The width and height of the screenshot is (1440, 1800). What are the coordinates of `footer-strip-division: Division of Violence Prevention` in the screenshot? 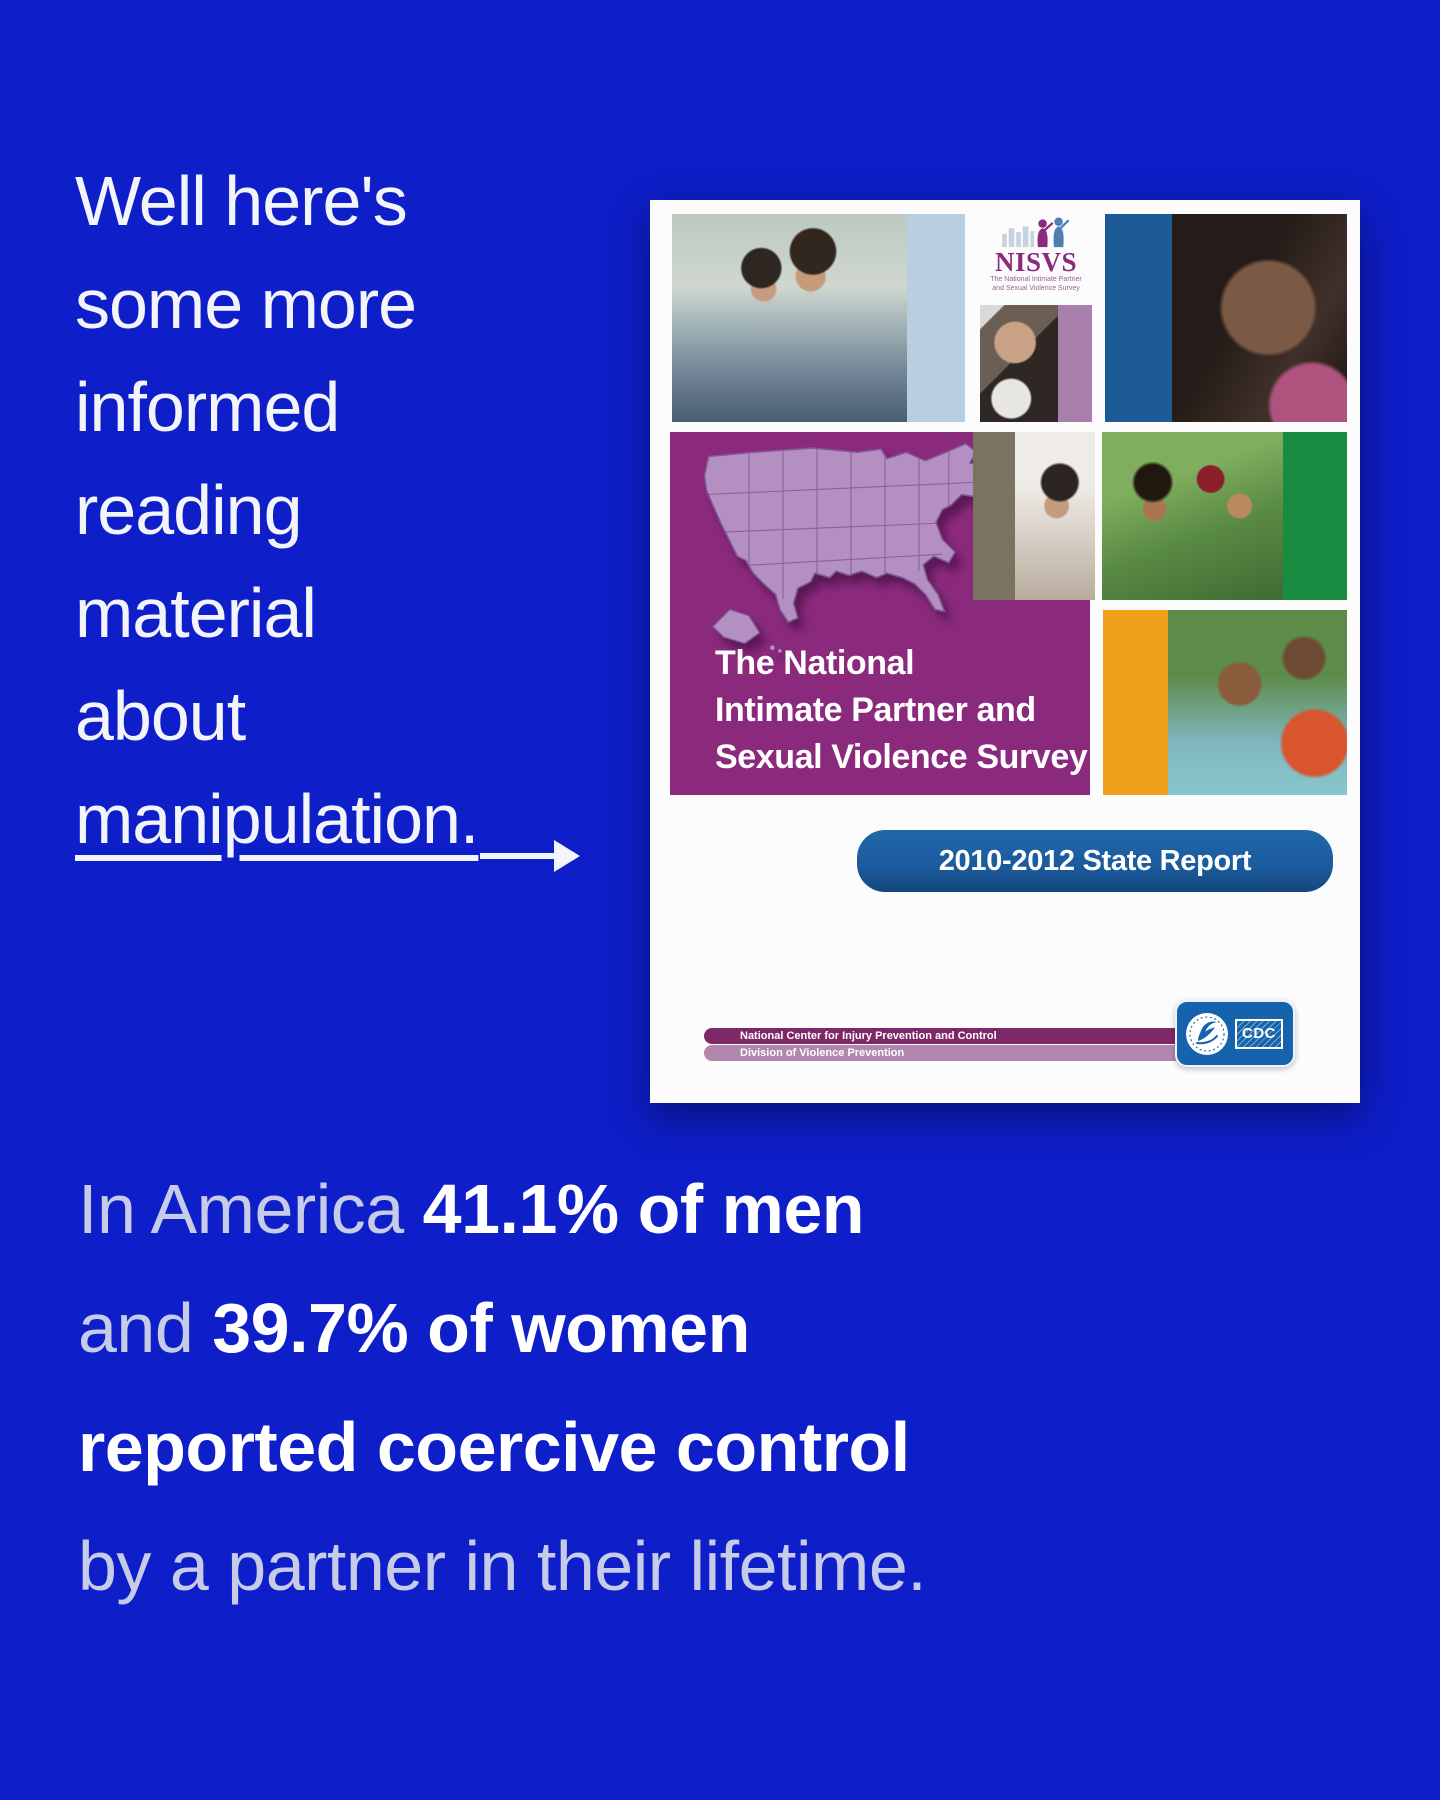 It's located at (942, 1053).